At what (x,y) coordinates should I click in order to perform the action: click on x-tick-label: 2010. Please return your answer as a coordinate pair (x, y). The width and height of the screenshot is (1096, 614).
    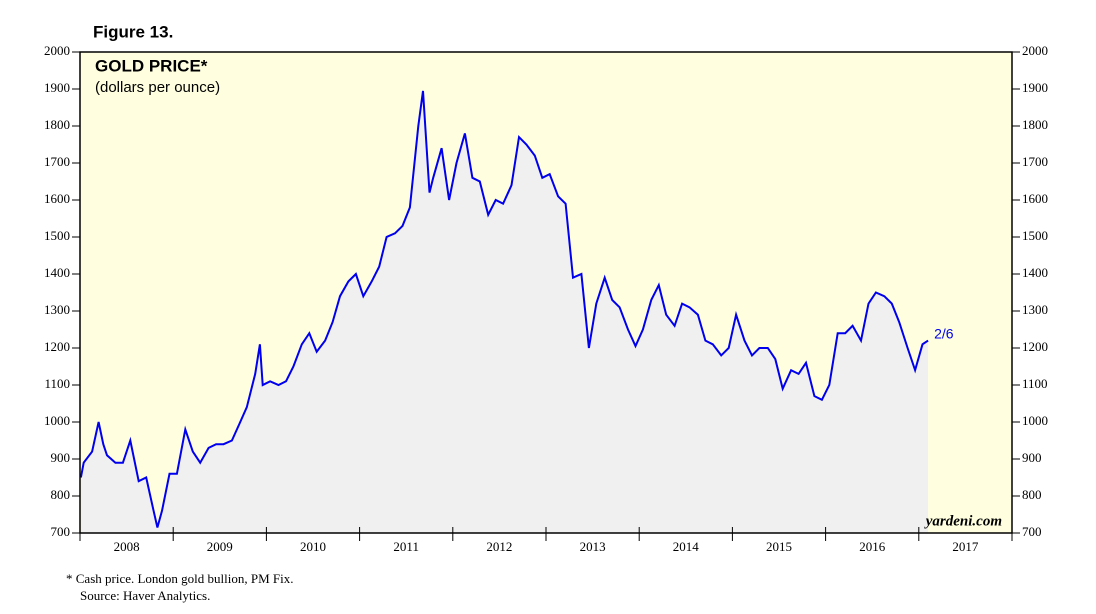
    Looking at the image, I should click on (313, 546).